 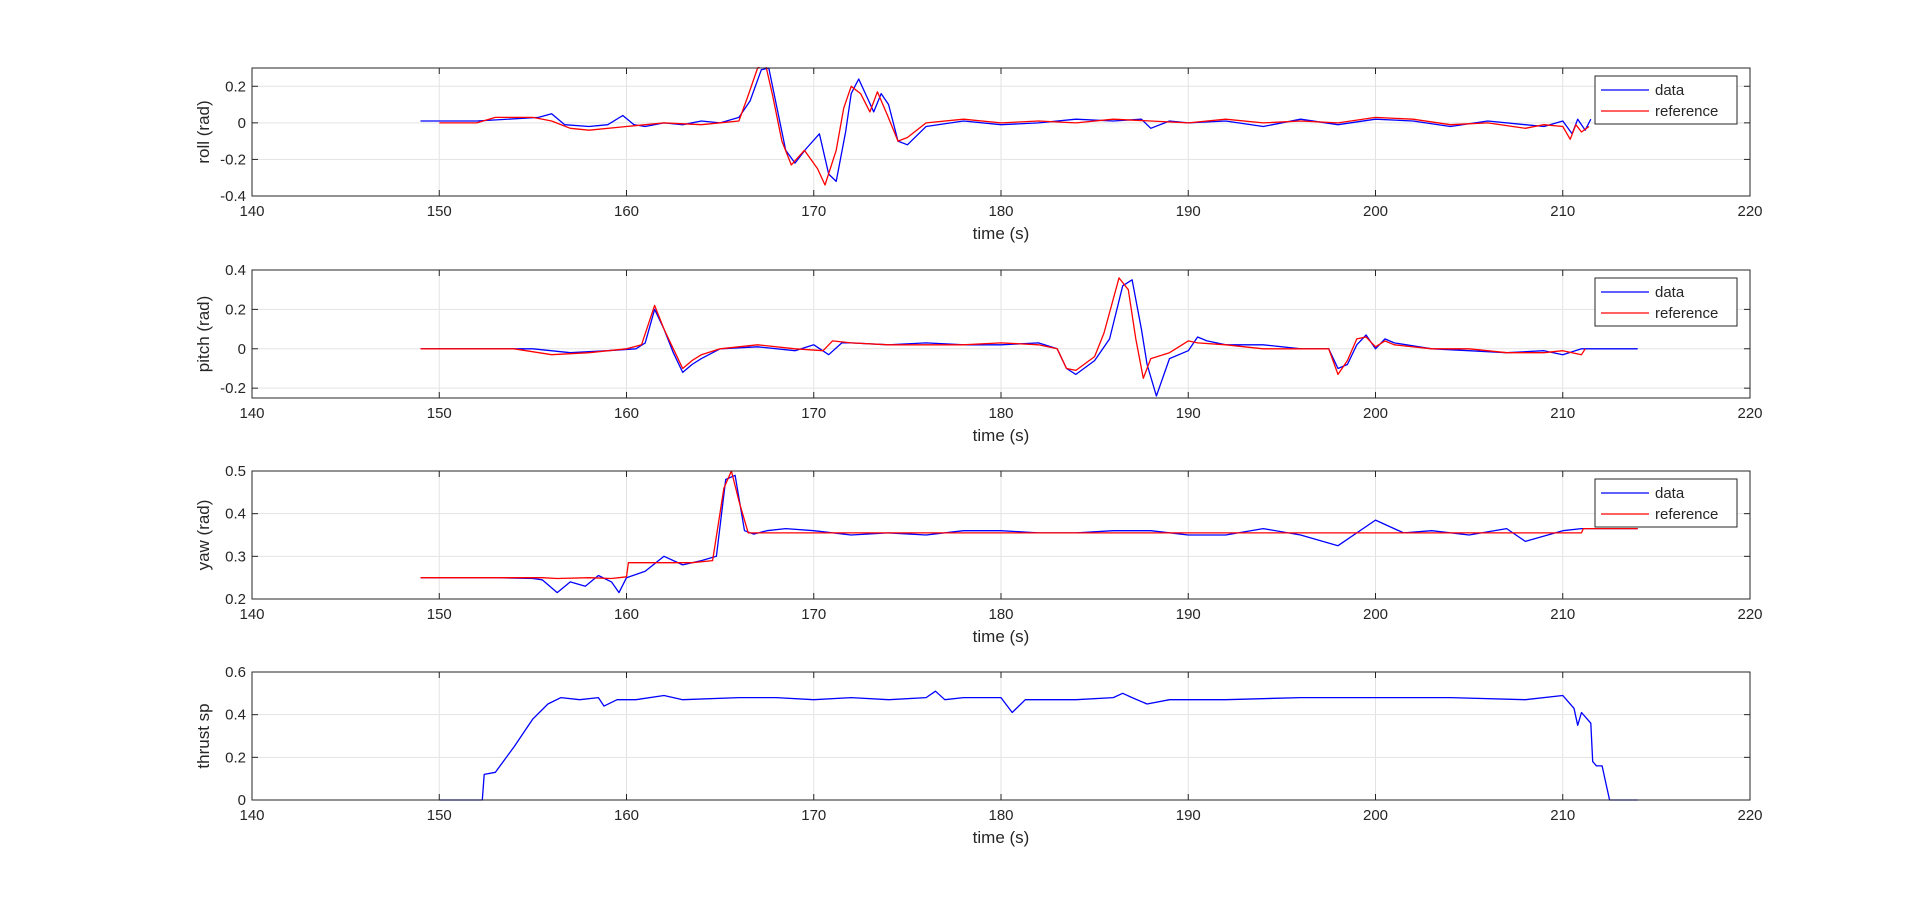 I want to click on y-tick-label: 0.3, so click(x=235, y=556).